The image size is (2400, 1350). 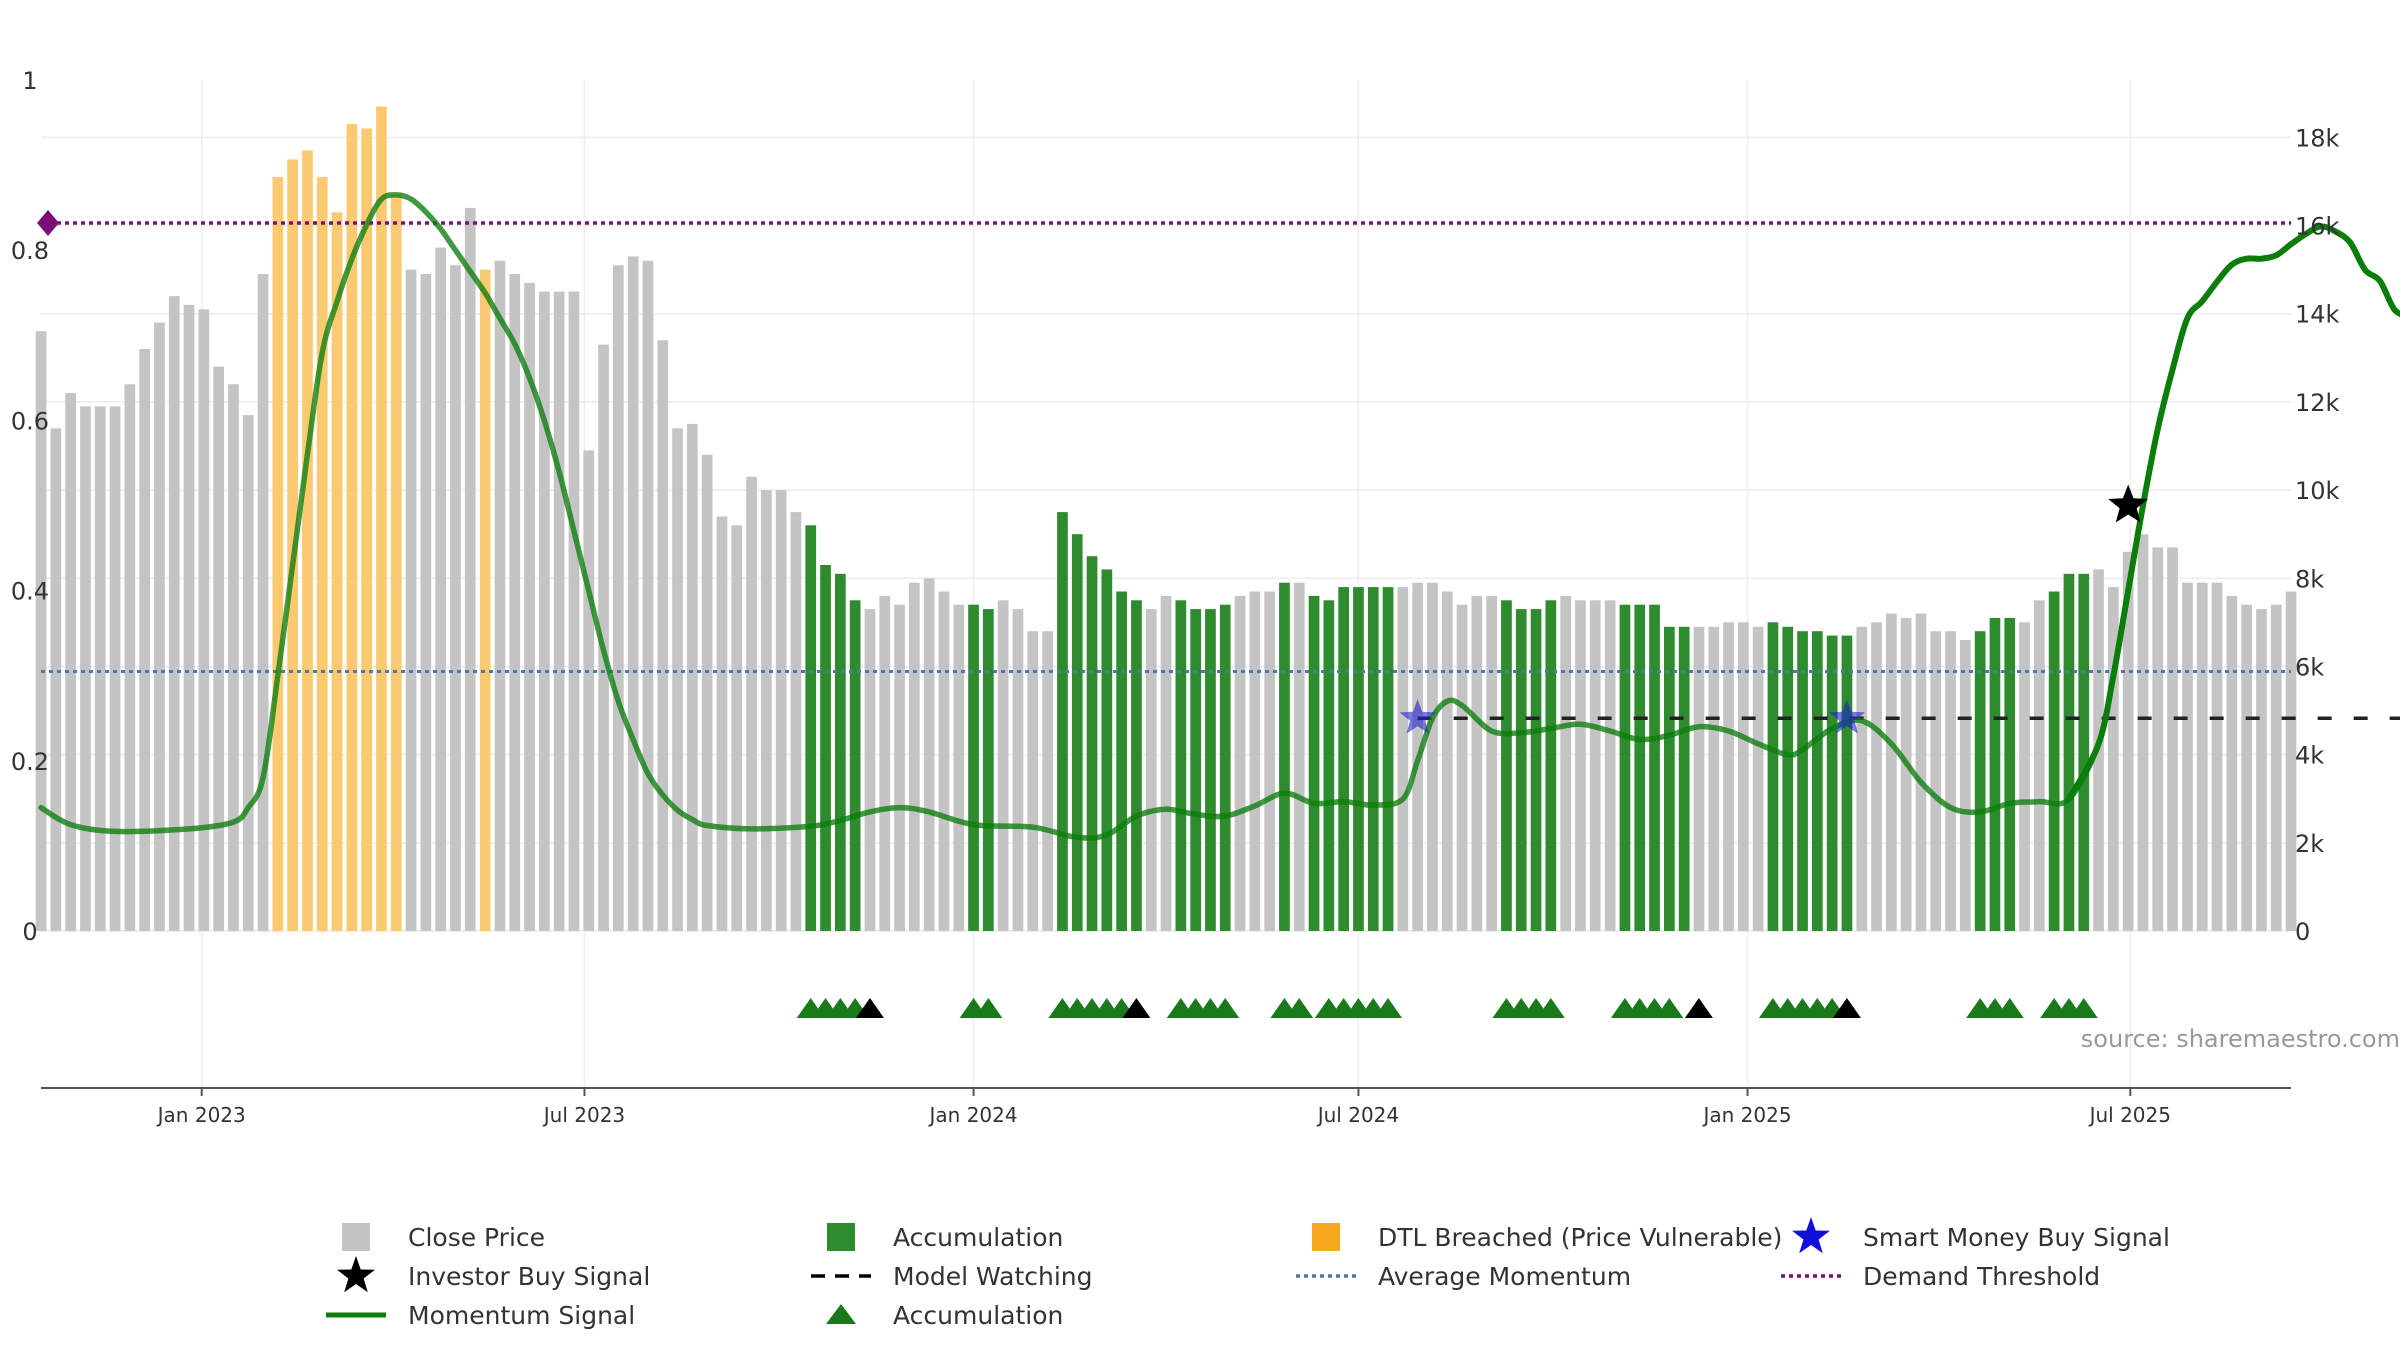 What do you see at coordinates (2317, 315) in the screenshot?
I see `y-right-tick-label: 14k` at bounding box center [2317, 315].